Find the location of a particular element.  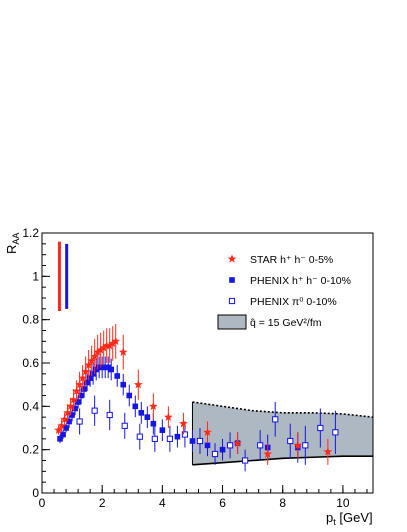

x-axis-title: pt [GeV] is located at coordinates (349, 518).